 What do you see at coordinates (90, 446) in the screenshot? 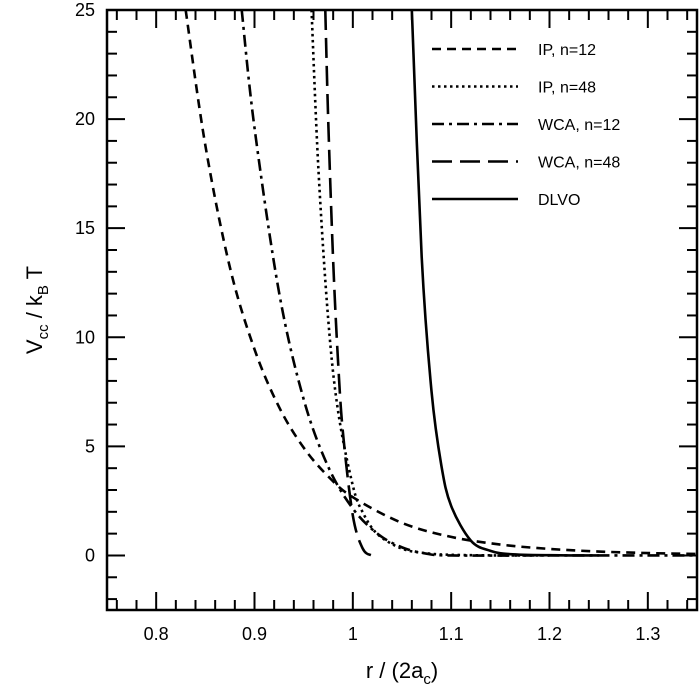
I see `y-tick-label: 5` at bounding box center [90, 446].